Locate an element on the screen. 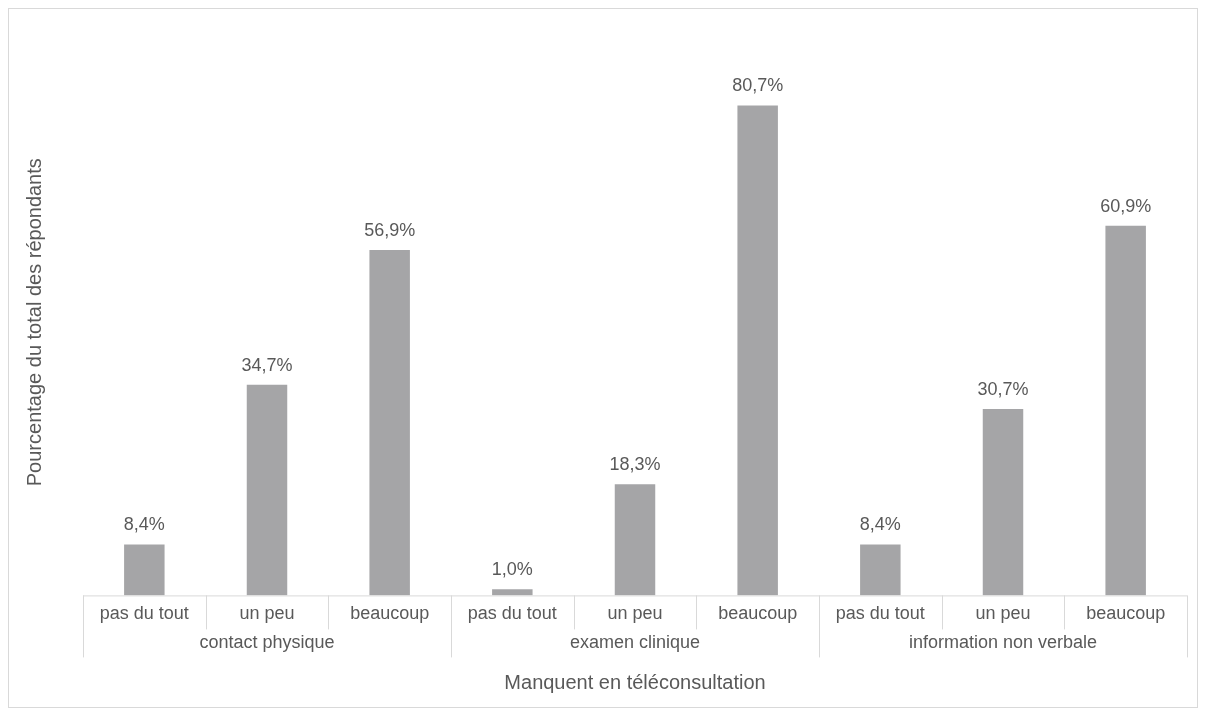 Image resolution: width=1208 pixels, height=718 pixels. data-label: 56,9% is located at coordinates (390, 229).